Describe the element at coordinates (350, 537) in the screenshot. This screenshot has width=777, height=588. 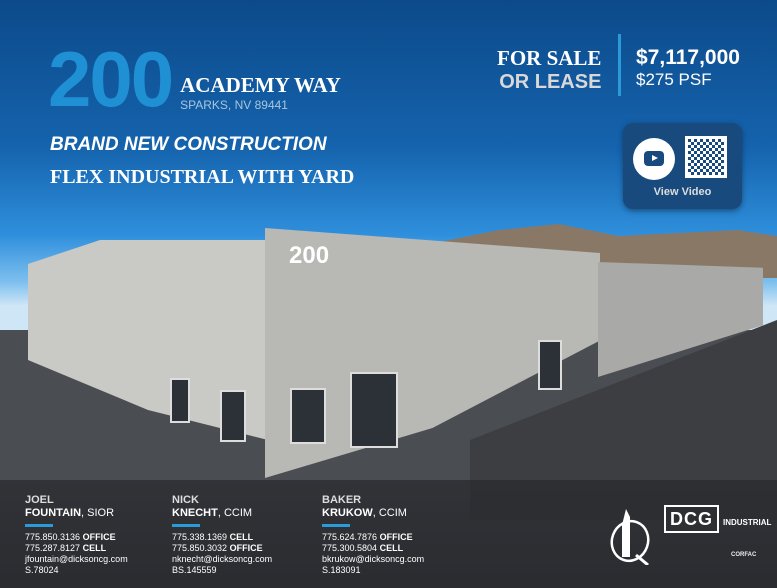
I see `agent-phone: 775.624.7876` at that location.